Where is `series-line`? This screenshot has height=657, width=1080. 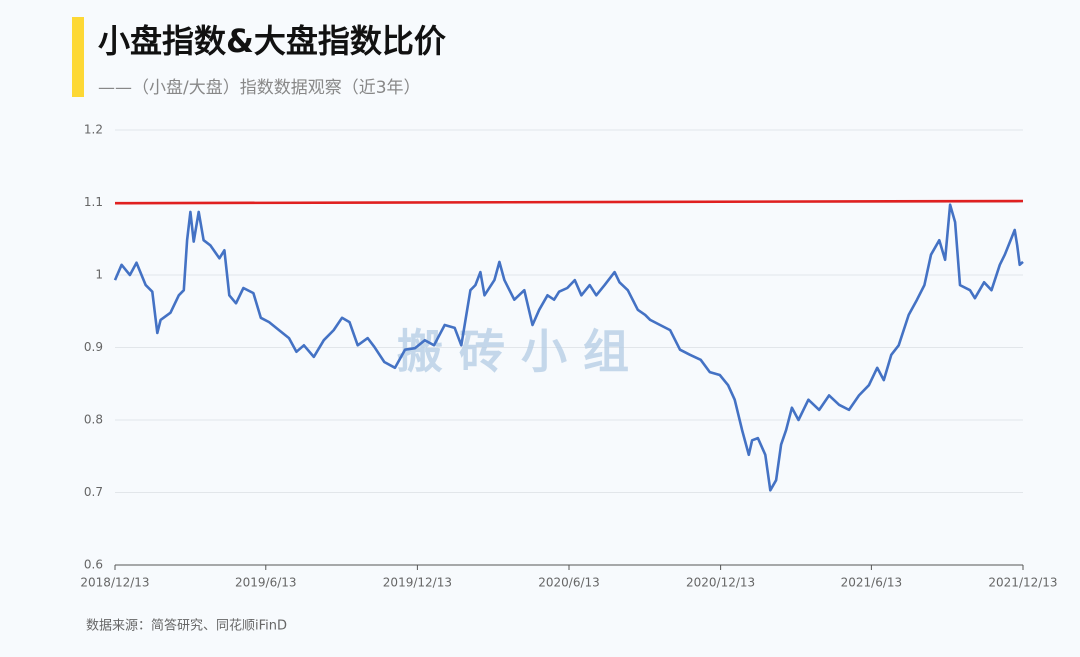
series-line is located at coordinates (569, 202).